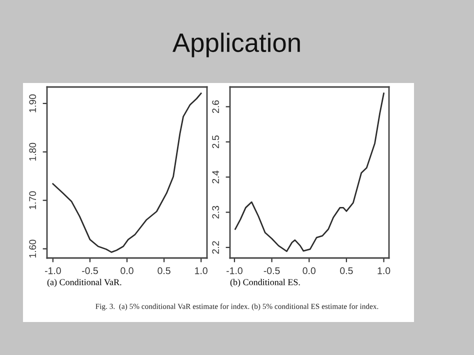  What do you see at coordinates (32, 151) in the screenshot?
I see `y-tick-label: 1.80` at bounding box center [32, 151].